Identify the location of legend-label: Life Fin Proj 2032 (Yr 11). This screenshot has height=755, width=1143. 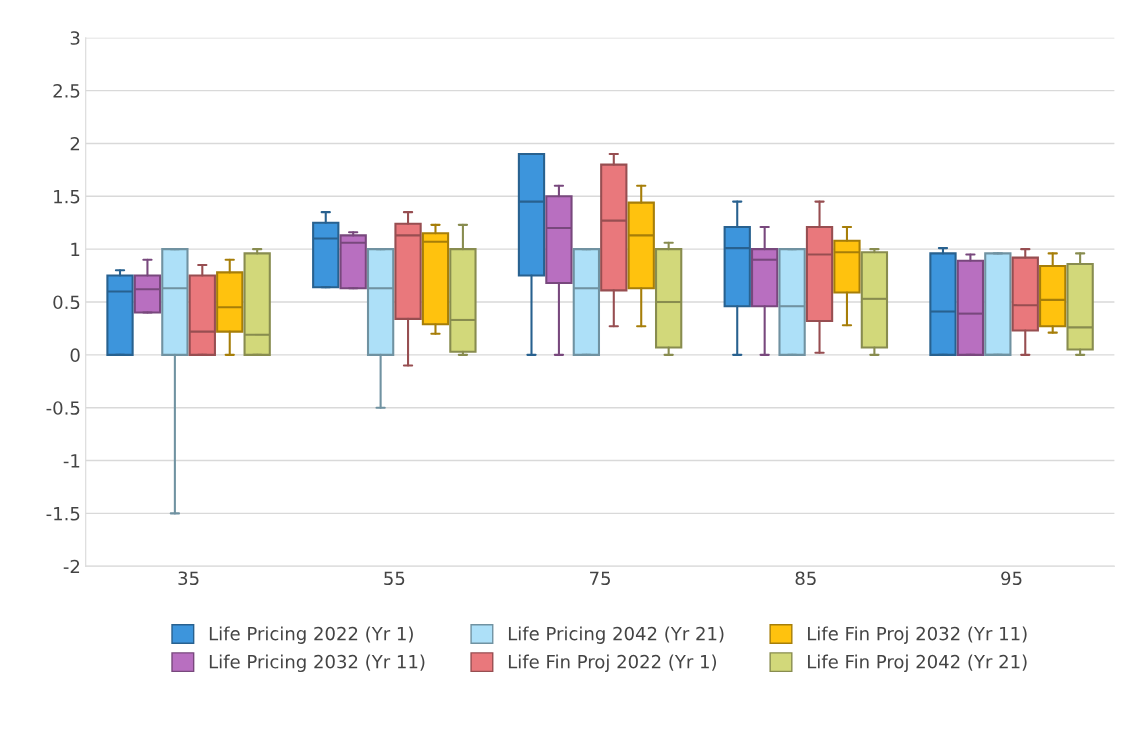
(917, 635).